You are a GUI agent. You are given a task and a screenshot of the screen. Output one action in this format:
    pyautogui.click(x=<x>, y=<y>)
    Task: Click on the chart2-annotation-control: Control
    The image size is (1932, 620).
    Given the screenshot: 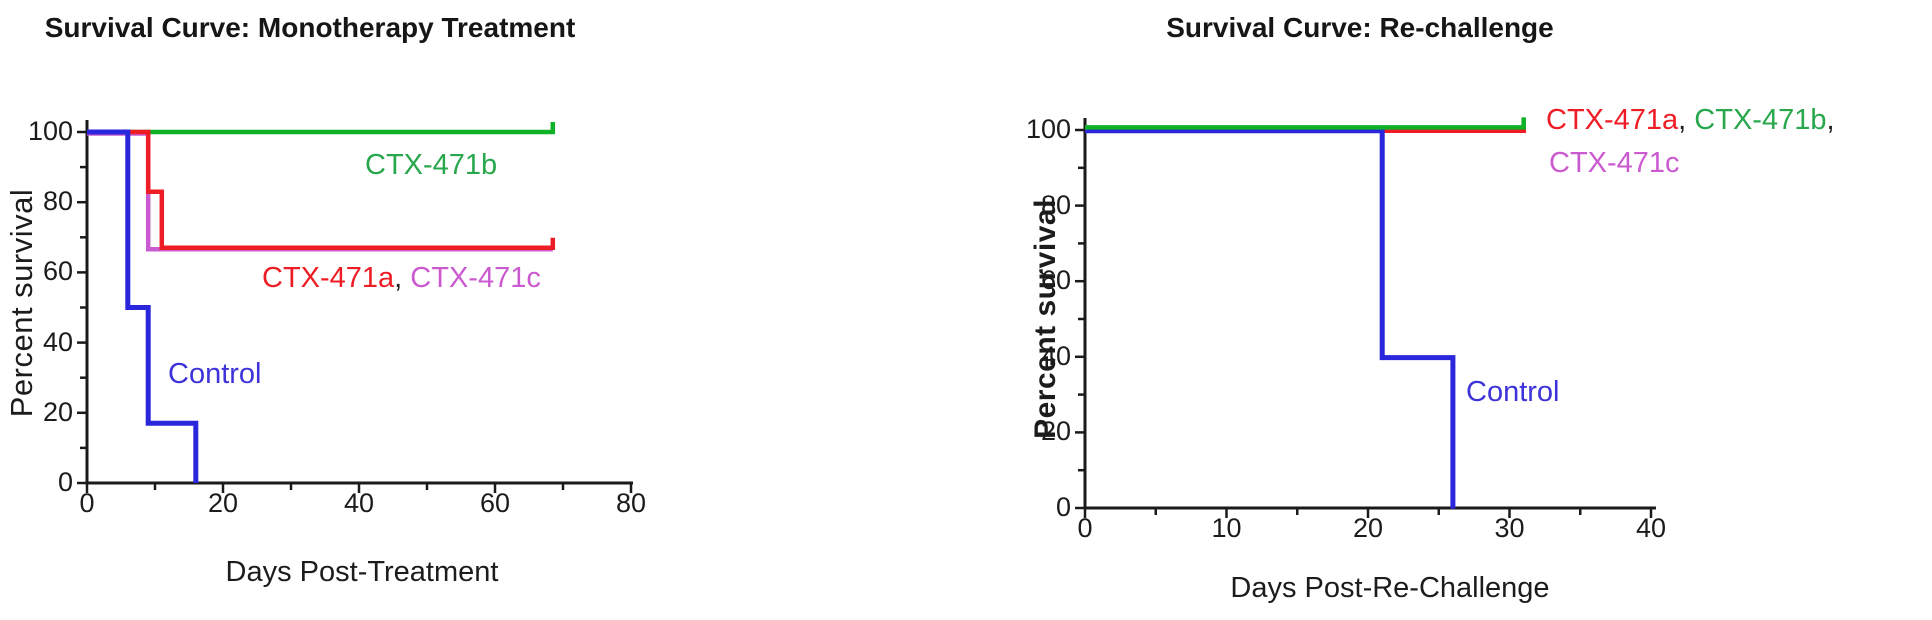 What is the action you would take?
    pyautogui.click(x=1513, y=392)
    